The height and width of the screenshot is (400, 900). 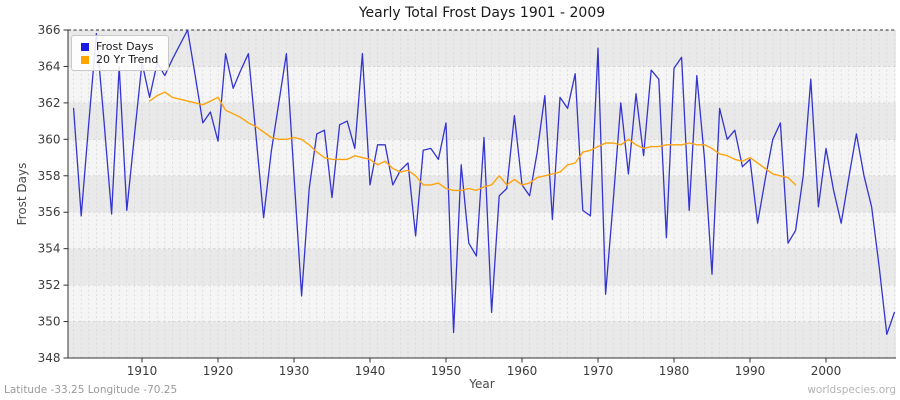 I want to click on x-tick-label: 1980, so click(x=674, y=371).